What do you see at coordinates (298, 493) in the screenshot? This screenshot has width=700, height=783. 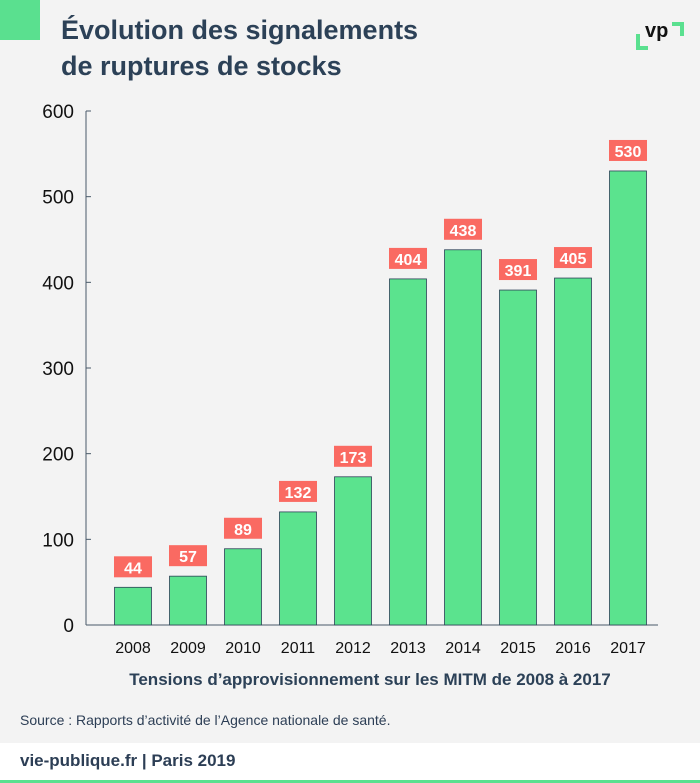 I see `data-label: 132` at bounding box center [298, 493].